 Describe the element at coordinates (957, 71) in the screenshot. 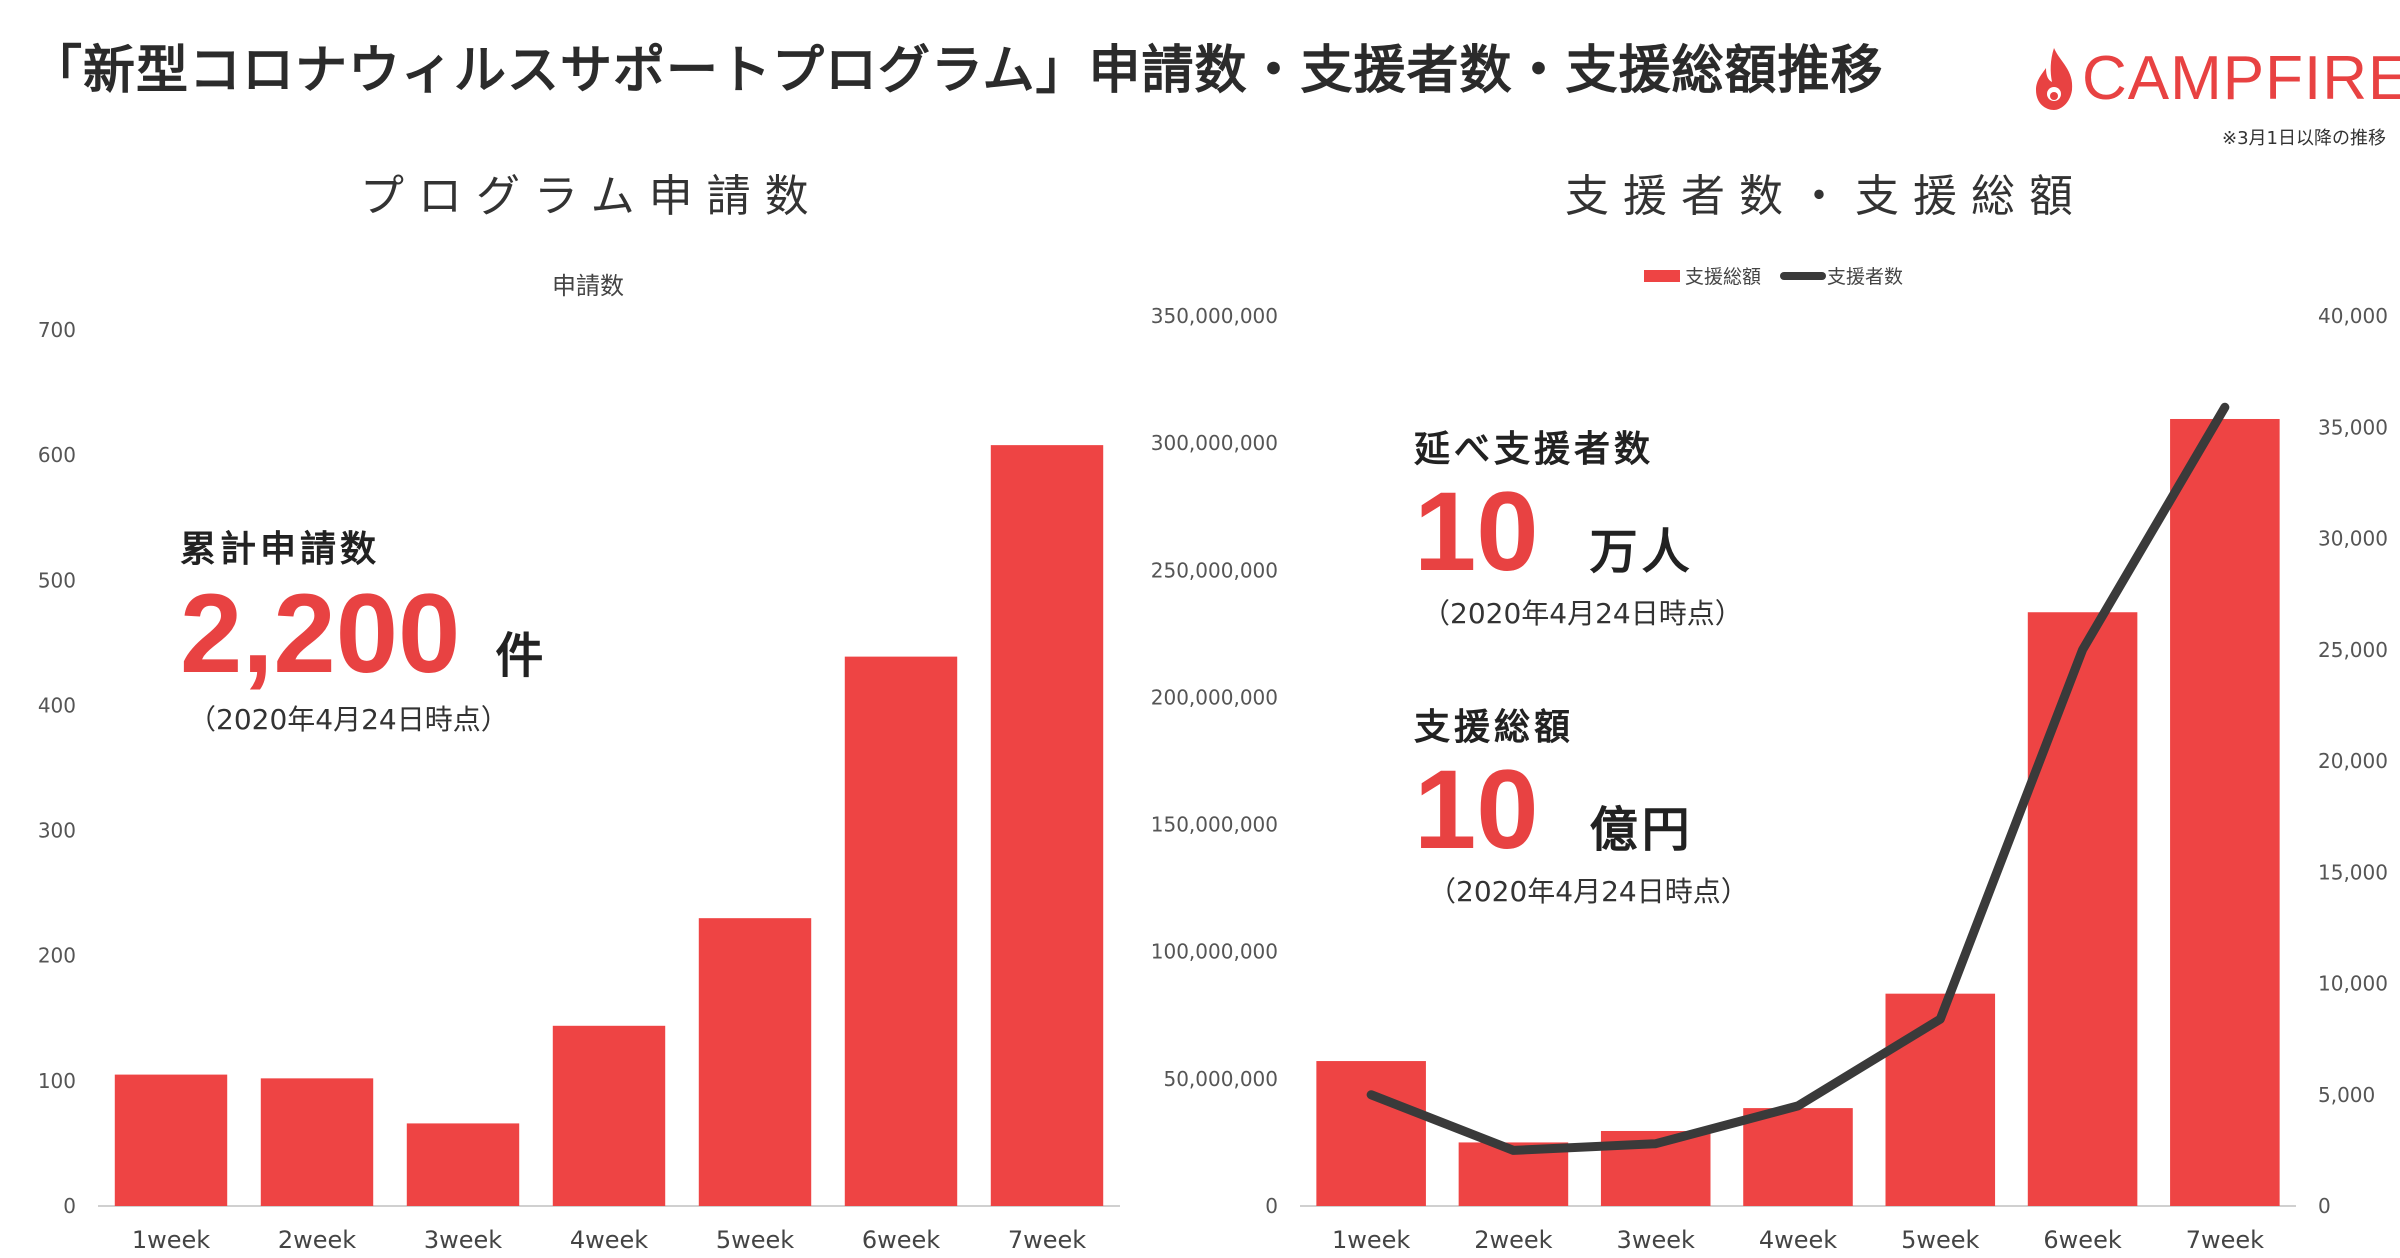

I see `page-title: 「新型コロナウィルスサポートプログラム」申請数・支援者数・支援総額推移` at that location.